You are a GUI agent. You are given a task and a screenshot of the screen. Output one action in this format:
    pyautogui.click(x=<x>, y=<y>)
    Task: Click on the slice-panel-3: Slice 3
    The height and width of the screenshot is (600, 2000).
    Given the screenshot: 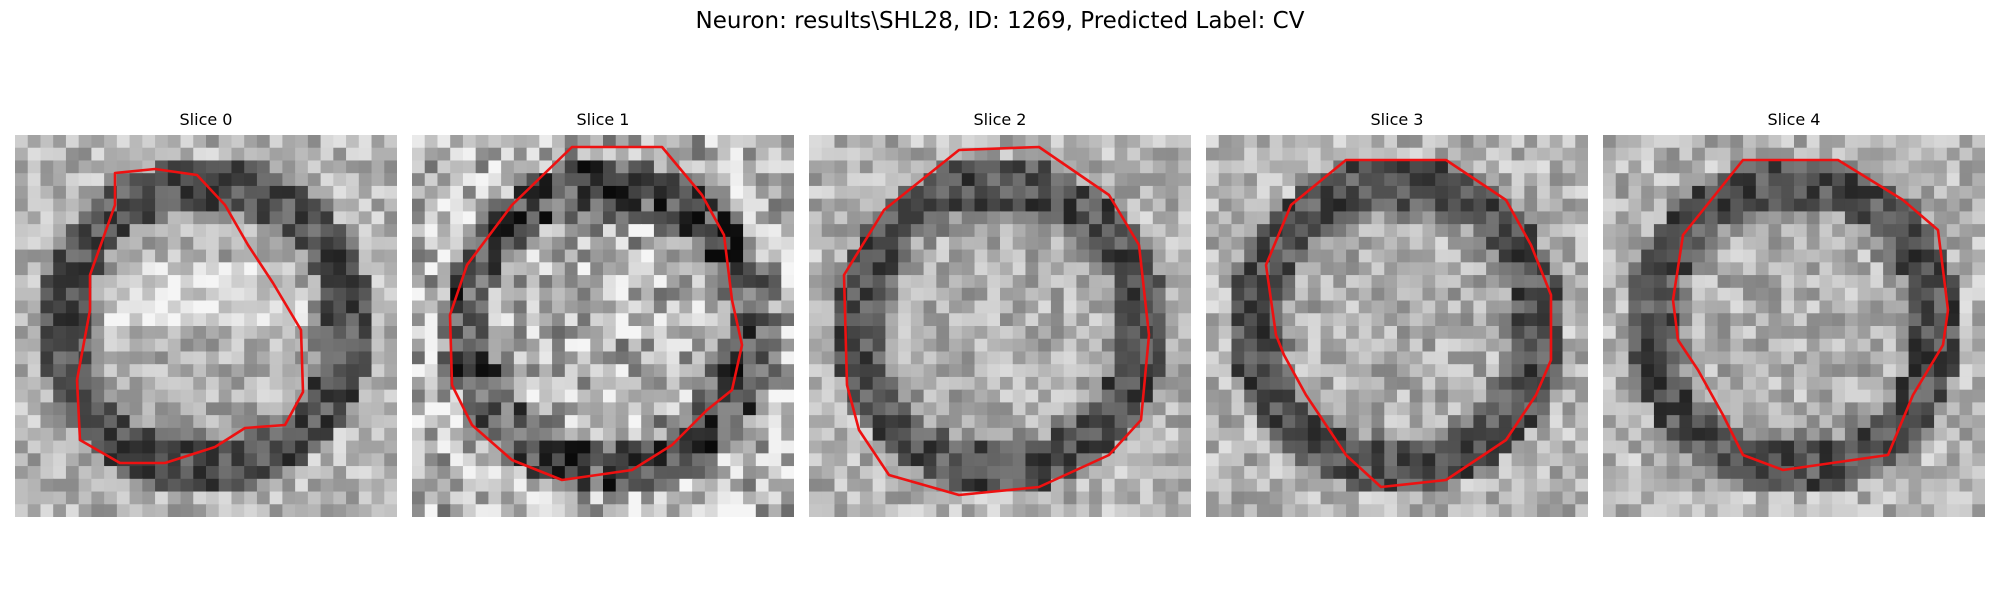 What is the action you would take?
    pyautogui.click(x=1397, y=313)
    